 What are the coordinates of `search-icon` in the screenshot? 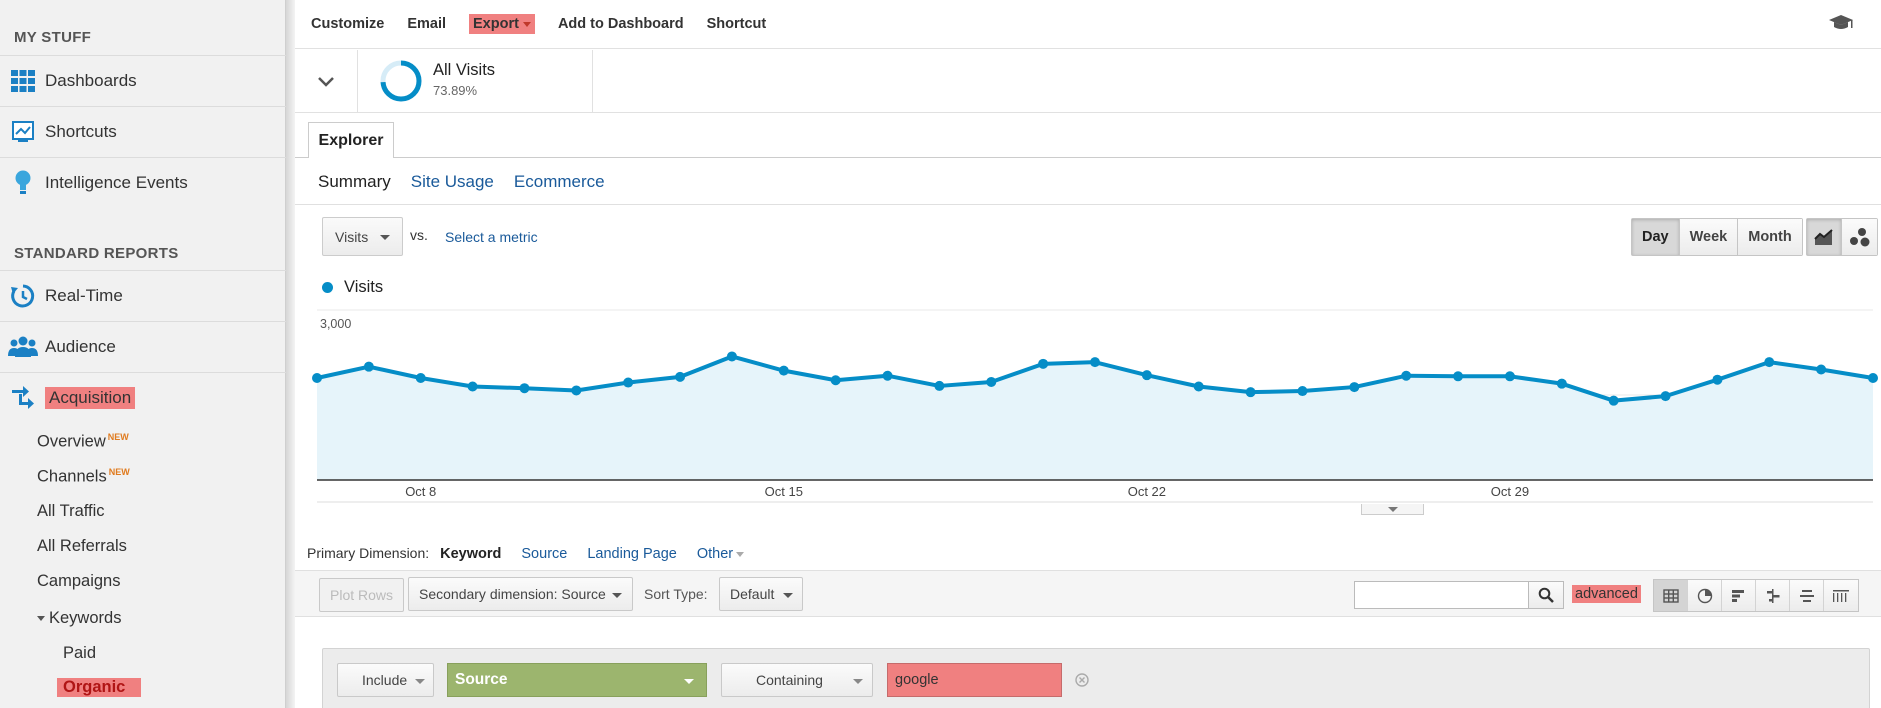 It's located at (1546, 595).